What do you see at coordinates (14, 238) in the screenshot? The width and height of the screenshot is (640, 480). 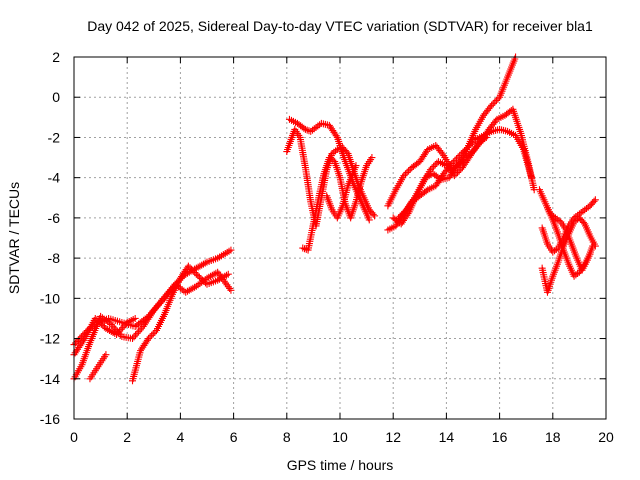 I see `y-axis-label: SDTVAR / TECUs` at bounding box center [14, 238].